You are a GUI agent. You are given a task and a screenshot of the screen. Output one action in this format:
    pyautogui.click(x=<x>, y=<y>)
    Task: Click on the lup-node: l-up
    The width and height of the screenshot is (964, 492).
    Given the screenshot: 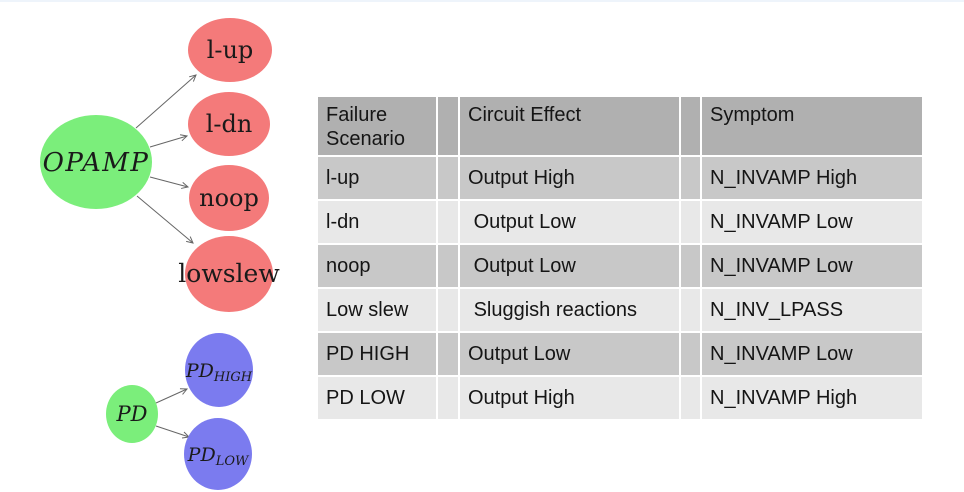 What is the action you would take?
    pyautogui.click(x=230, y=50)
    